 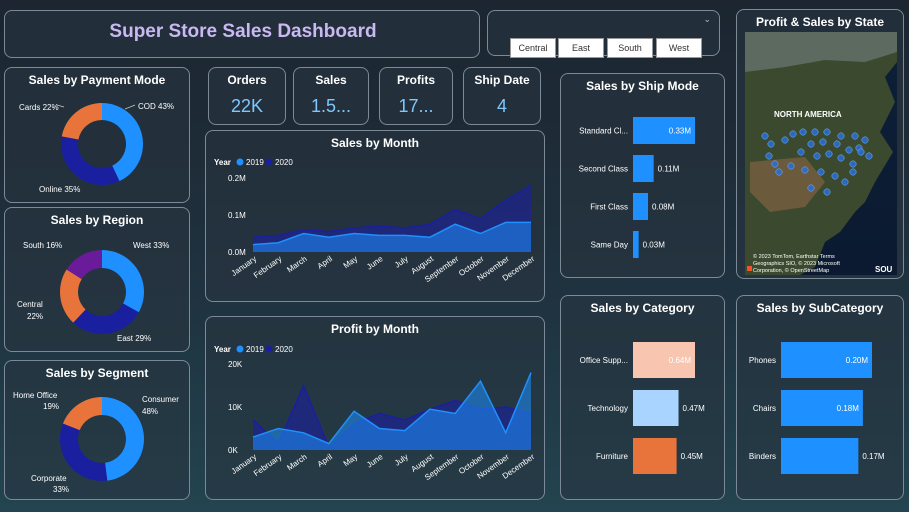 What do you see at coordinates (873, 456) in the screenshot?
I see `bar-value-label: 0.17M` at bounding box center [873, 456].